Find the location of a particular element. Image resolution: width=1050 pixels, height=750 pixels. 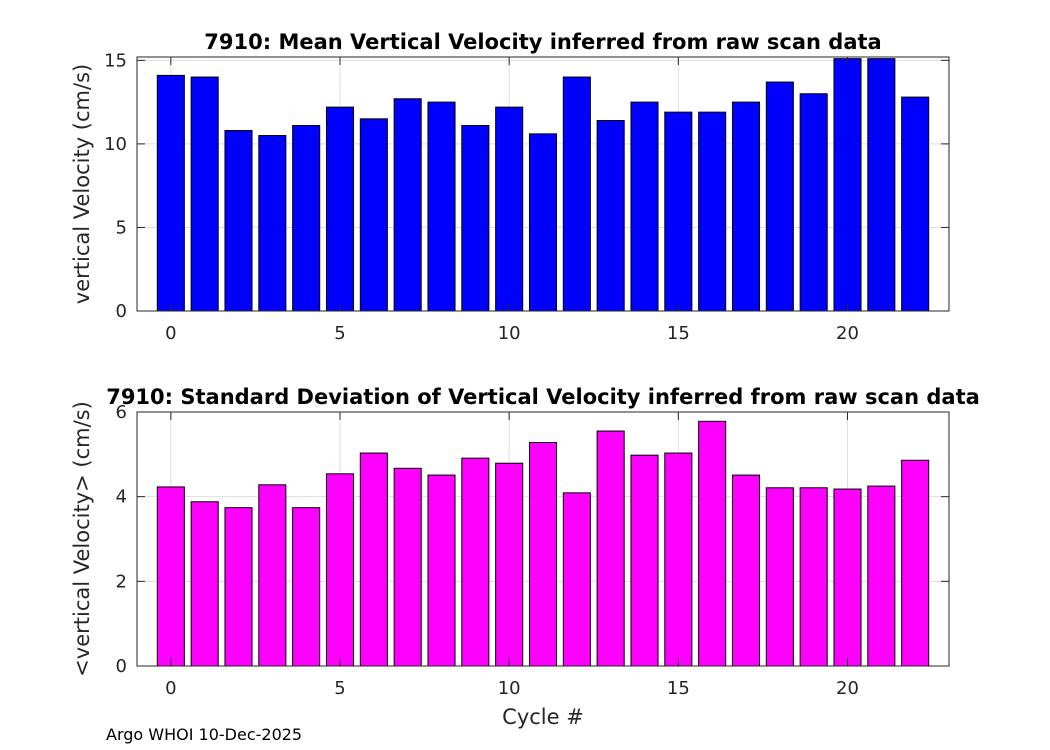

chart2-xtick-label: 20 is located at coordinates (847, 688).